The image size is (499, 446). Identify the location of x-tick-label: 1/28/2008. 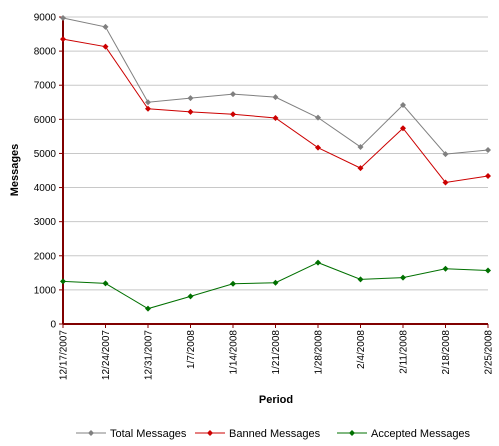
(319, 352).